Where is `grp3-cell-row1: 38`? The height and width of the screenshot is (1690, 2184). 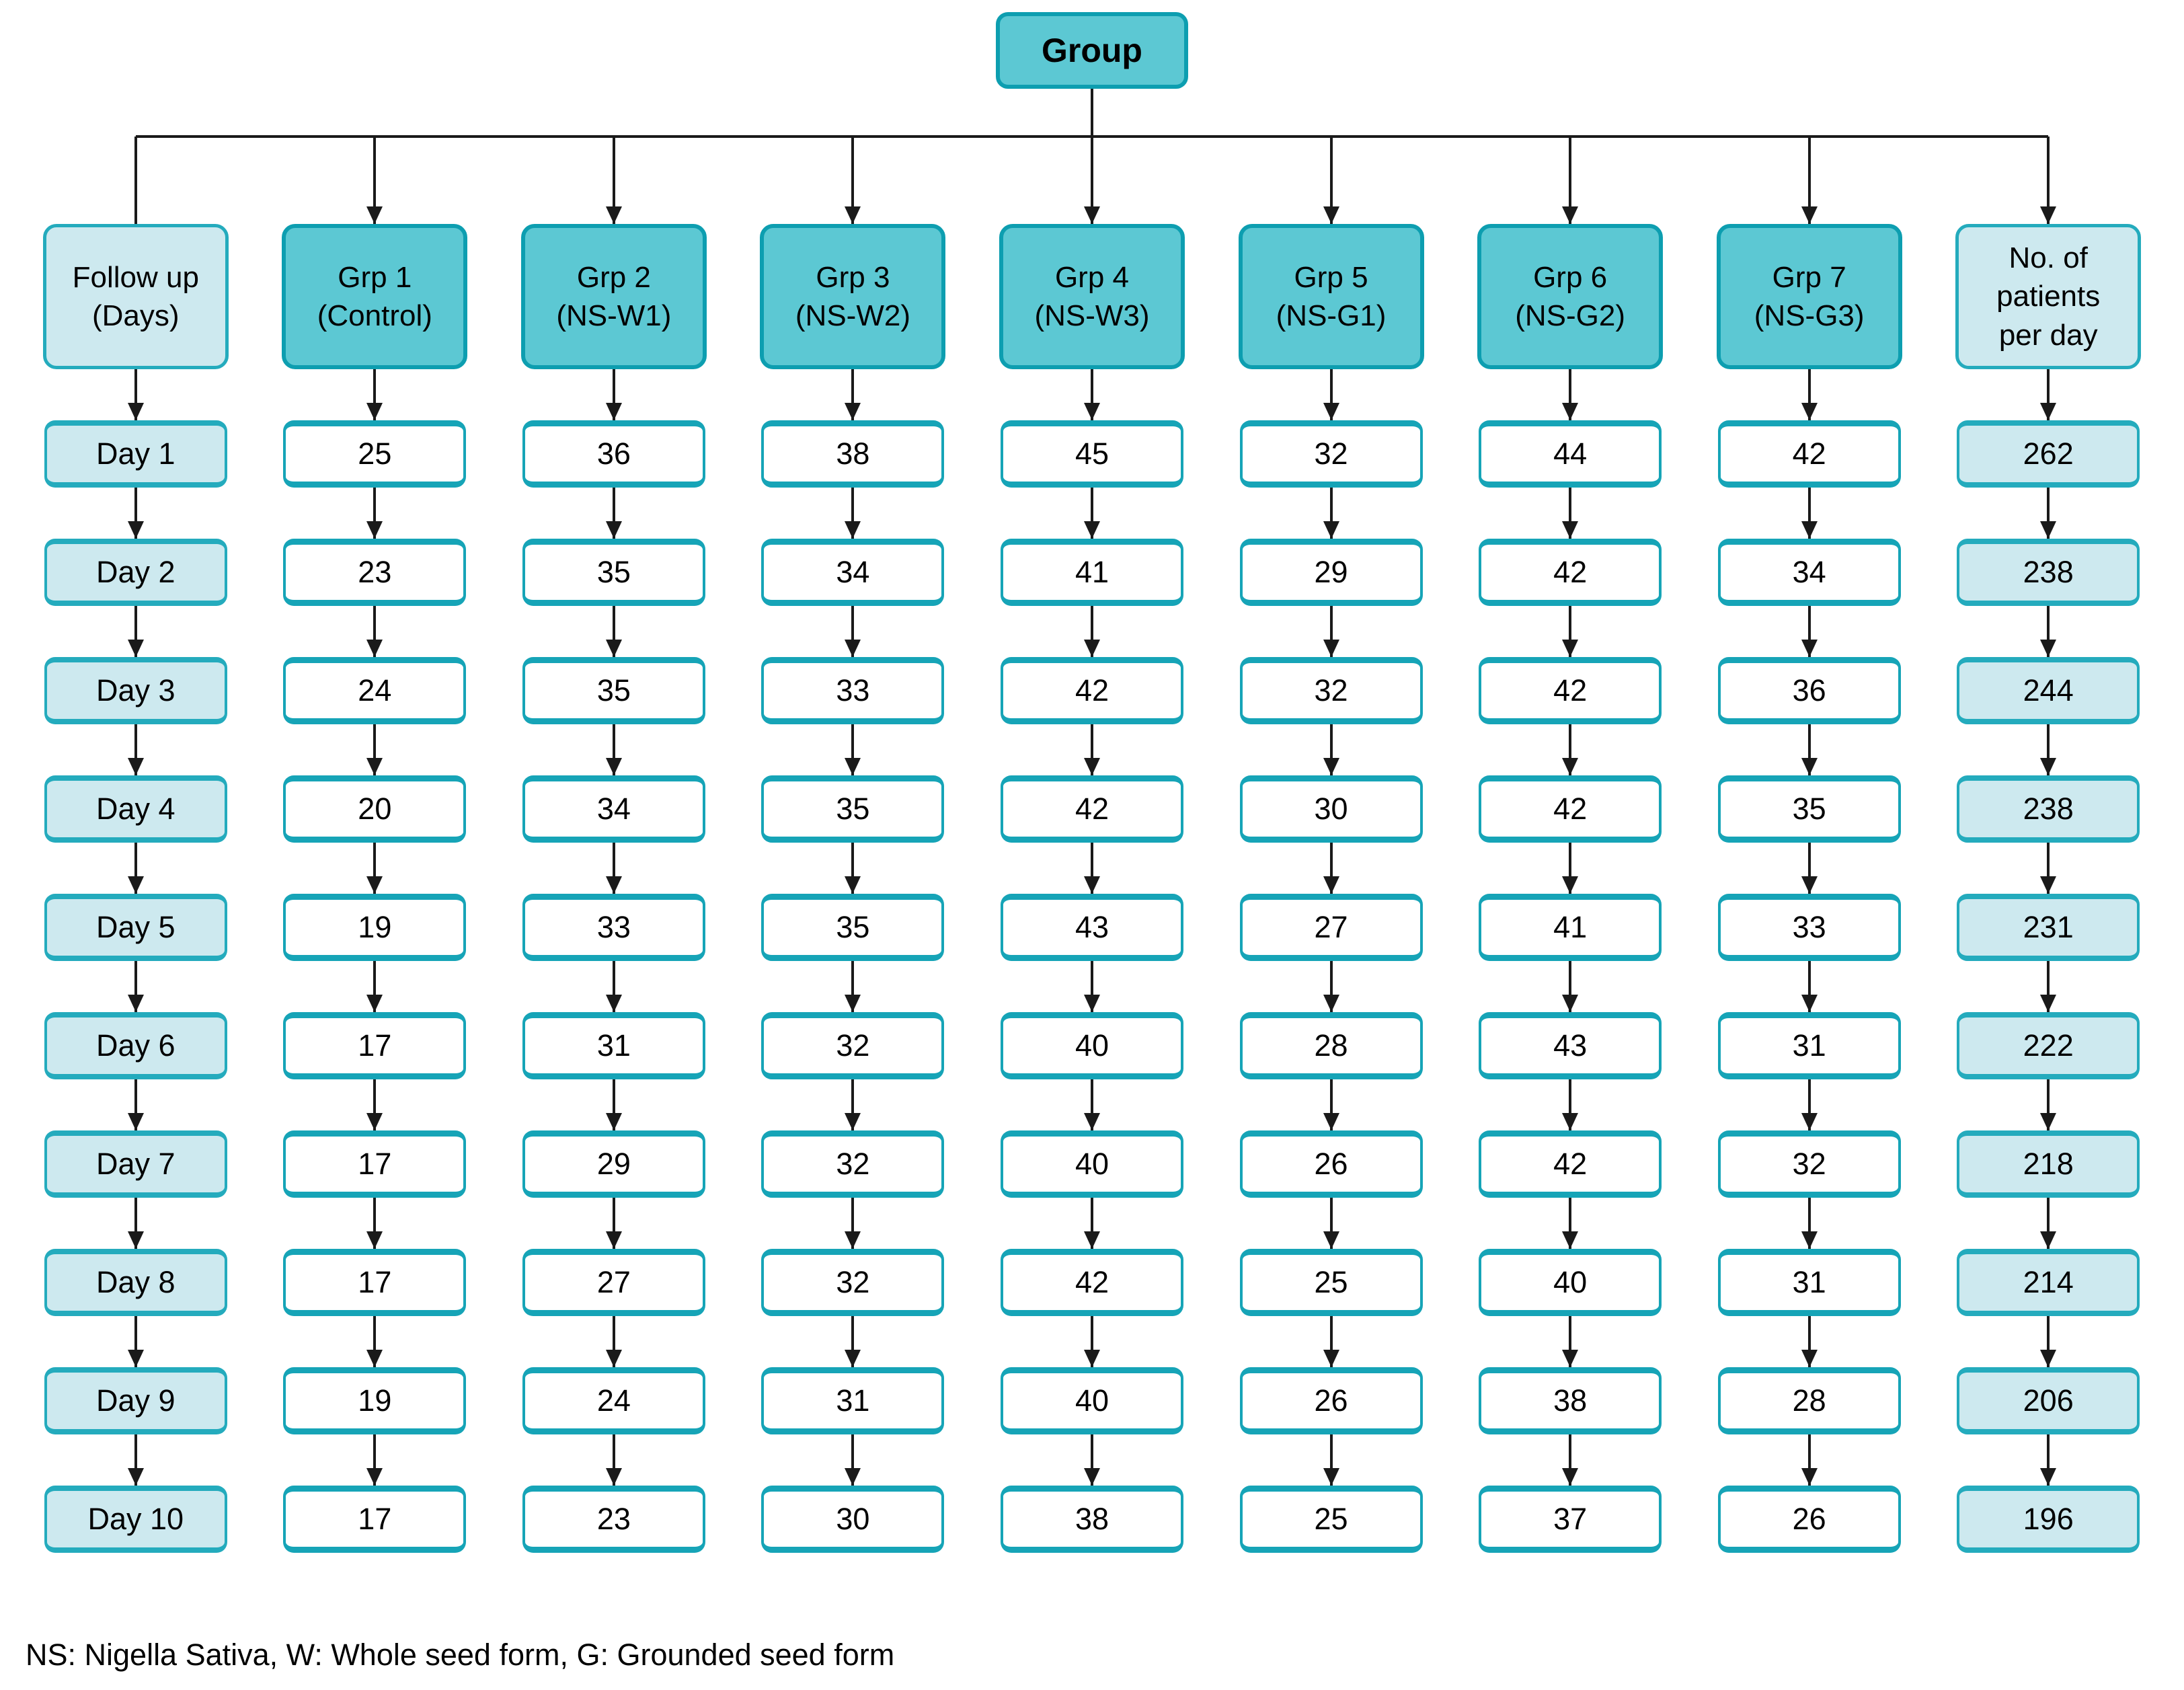 grp3-cell-row1: 38 is located at coordinates (853, 454).